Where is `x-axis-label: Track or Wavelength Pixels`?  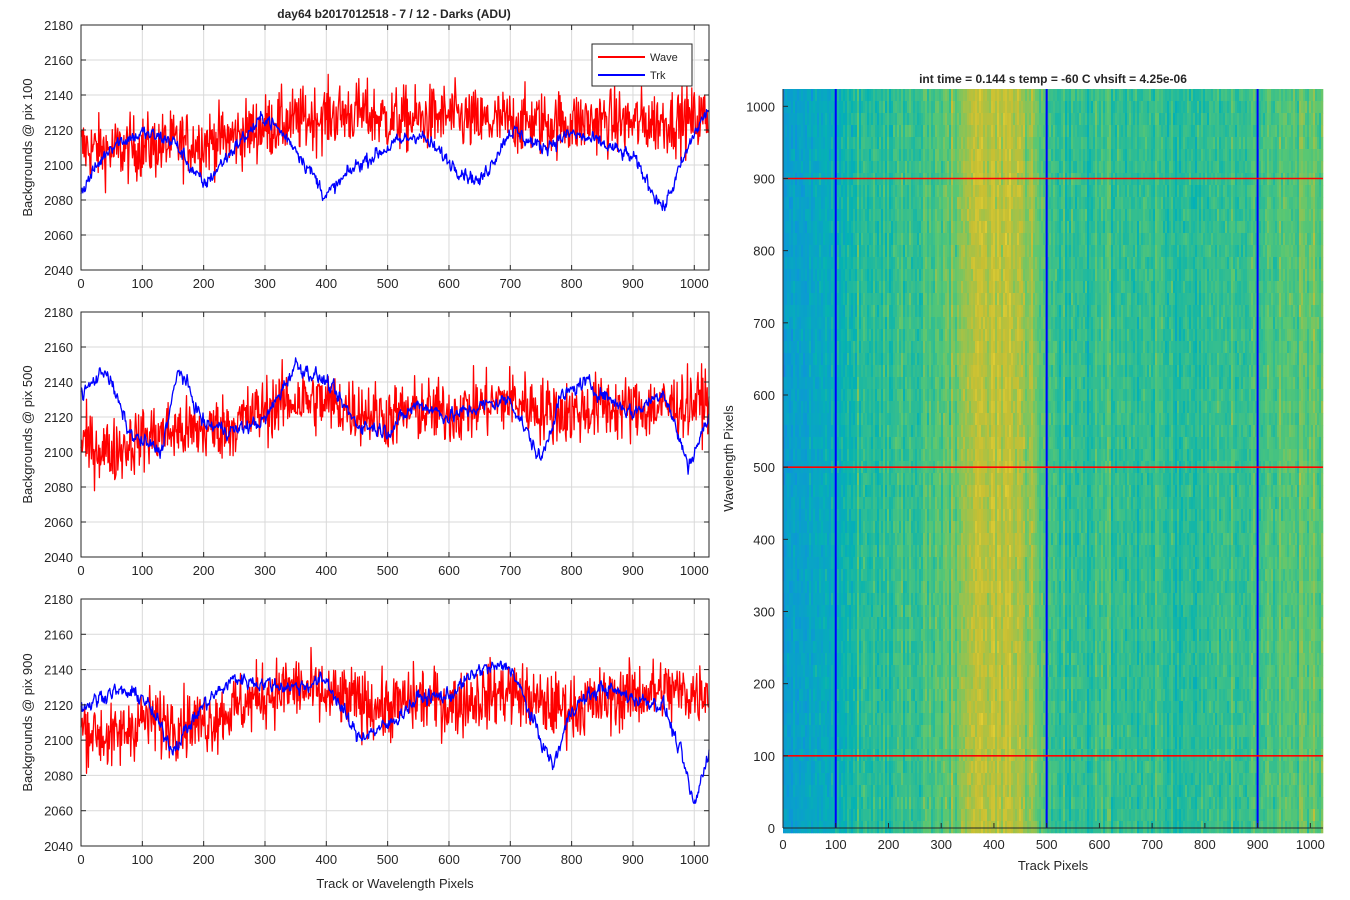 x-axis-label: Track or Wavelength Pixels is located at coordinates (395, 883).